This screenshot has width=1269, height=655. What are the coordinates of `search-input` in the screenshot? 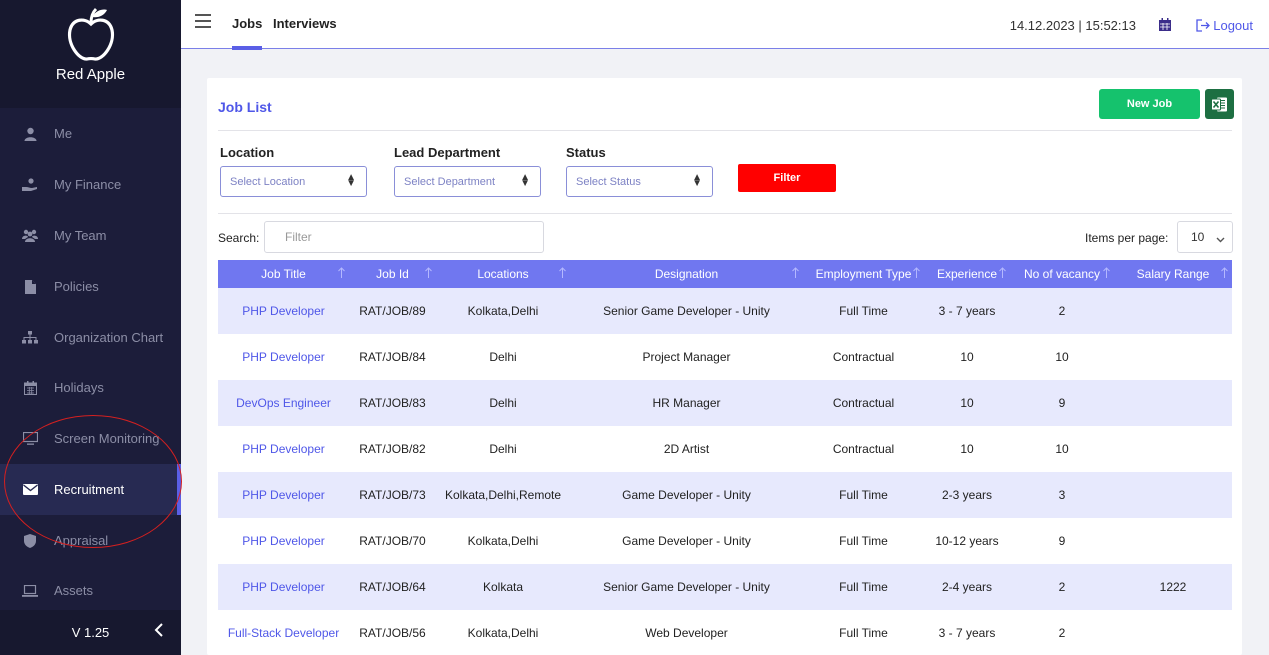 It's located at (404, 237).